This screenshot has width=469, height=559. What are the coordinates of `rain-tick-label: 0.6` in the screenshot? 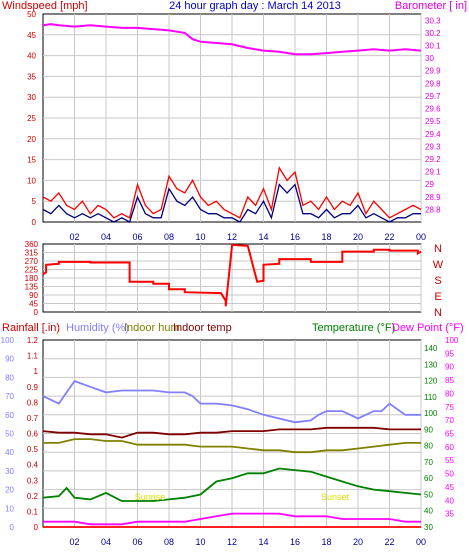 It's located at (33, 434).